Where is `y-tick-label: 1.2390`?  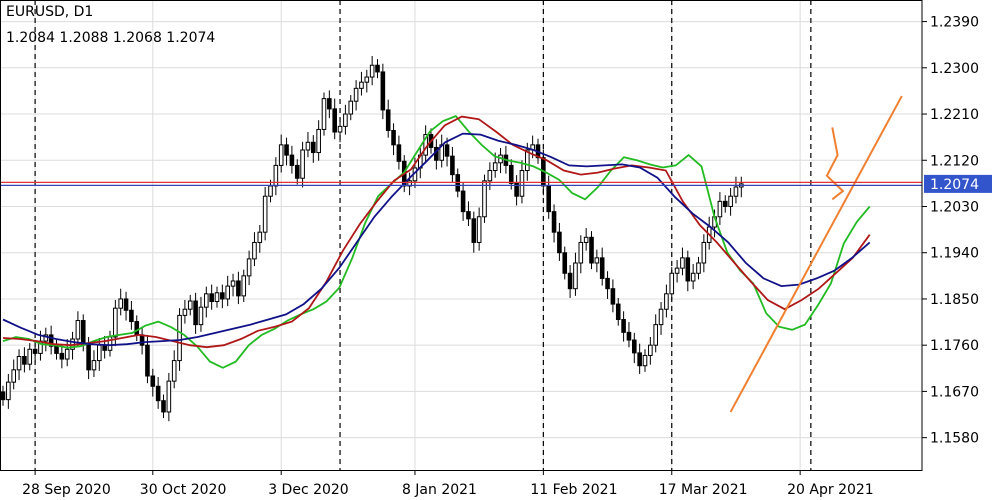
y-tick-label: 1.2390 is located at coordinates (954, 23).